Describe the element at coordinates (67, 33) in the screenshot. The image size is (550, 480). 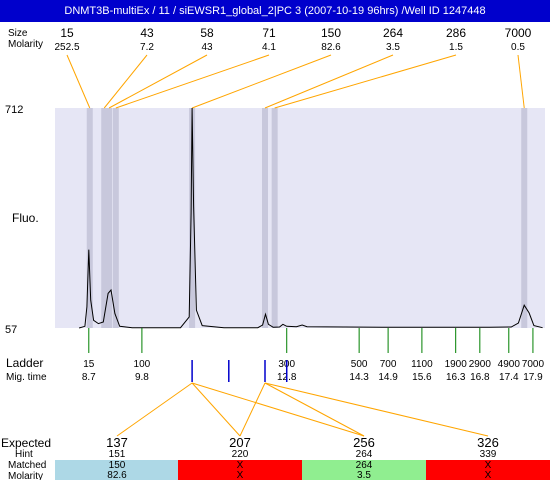
I see `header-peak-size: 15` at that location.